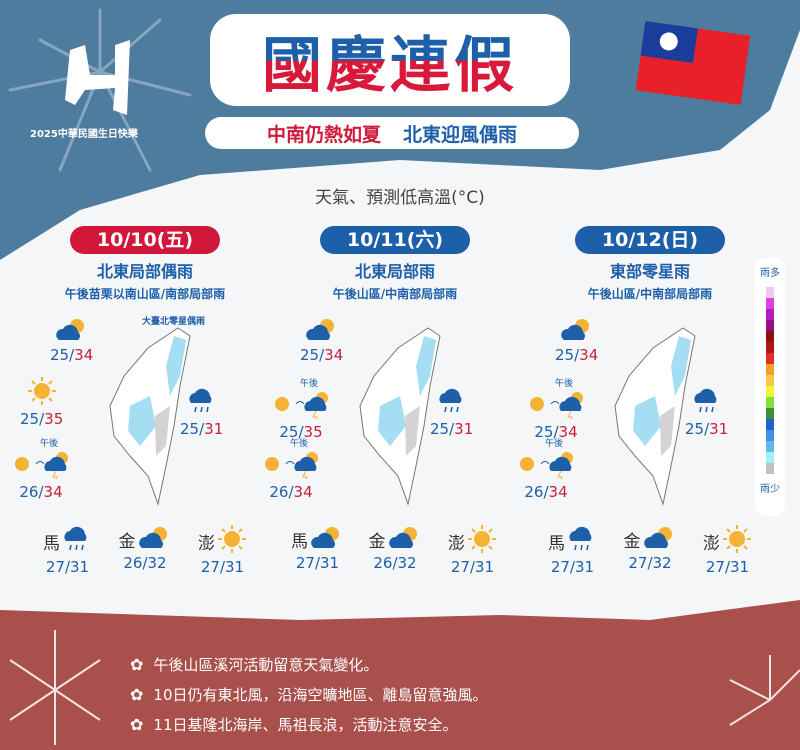 This screenshot has height=750, width=800. I want to click on rainfall-legend: 雨多 雨少, so click(770, 387).